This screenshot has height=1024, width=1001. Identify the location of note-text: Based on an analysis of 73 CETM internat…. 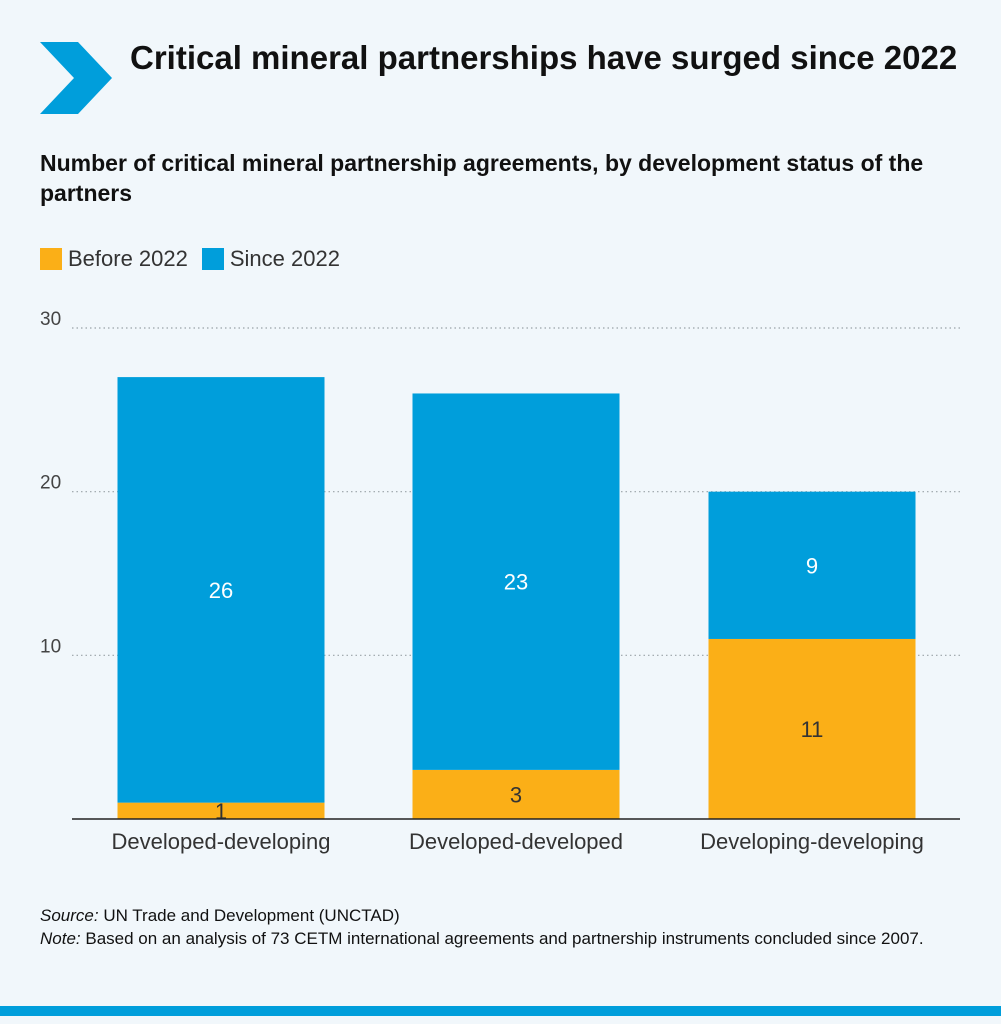
(504, 938).